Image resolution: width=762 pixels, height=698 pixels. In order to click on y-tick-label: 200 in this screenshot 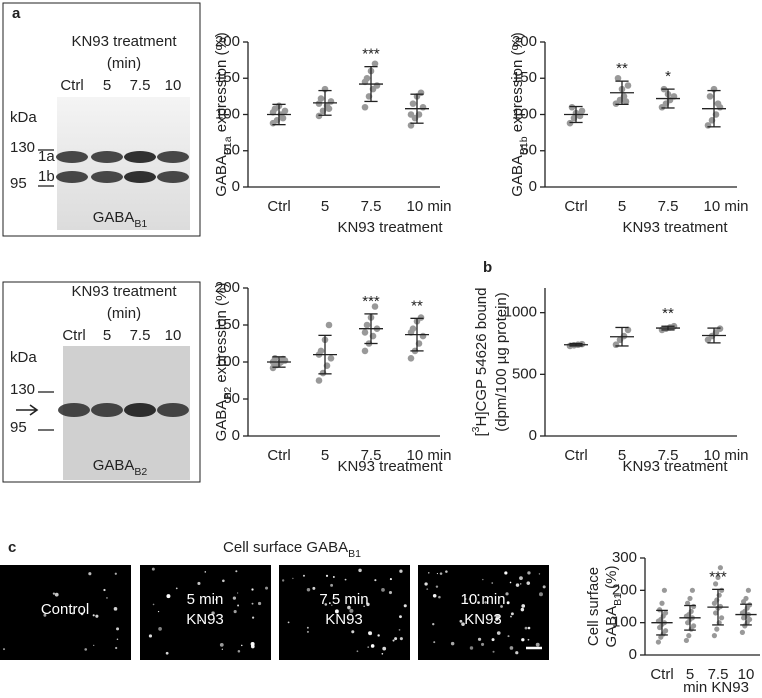, I will do `click(227, 287)`.